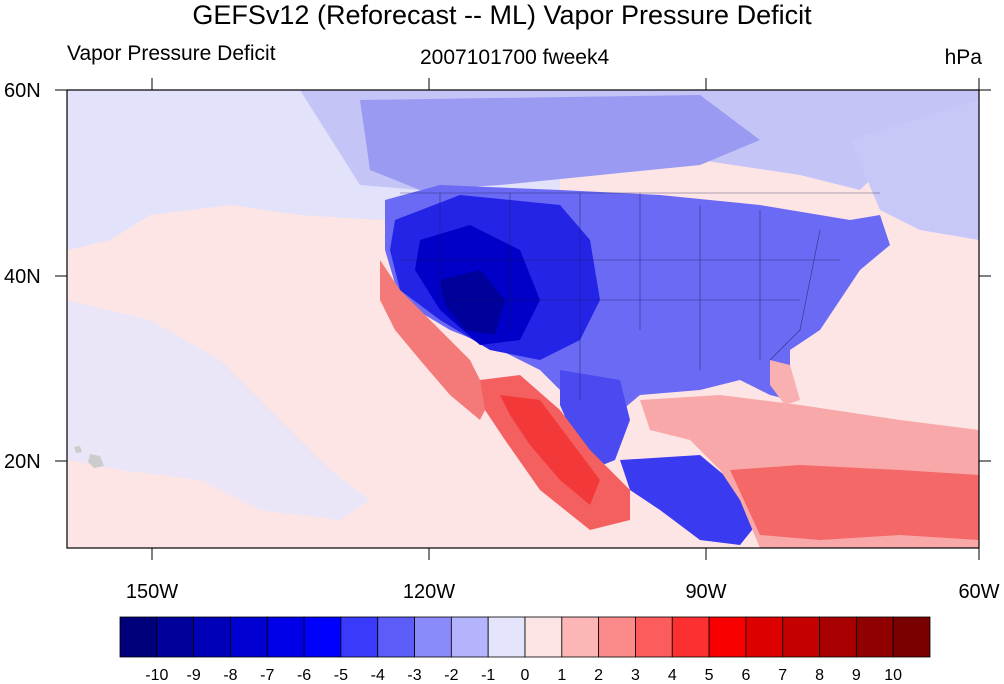 Image resolution: width=1004 pixels, height=684 pixels. Describe the element at coordinates (230, 675) in the screenshot. I see `colorbar-label: -8` at that location.